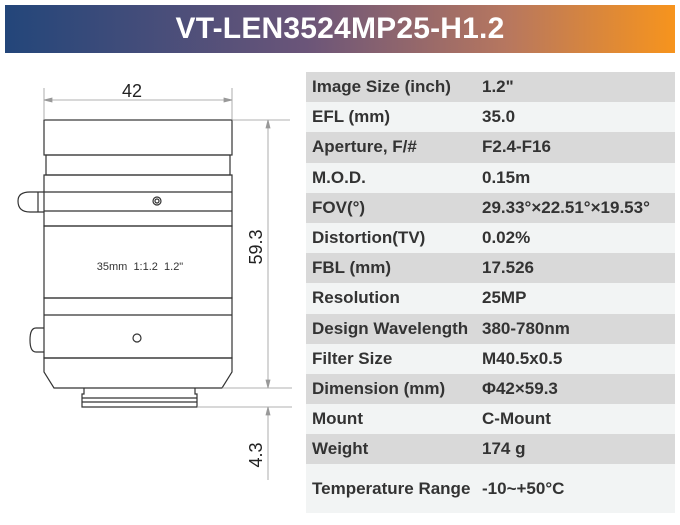 The width and height of the screenshot is (680, 525). Describe the element at coordinates (504, 449) in the screenshot. I see `spec-value: 174 g` at that location.